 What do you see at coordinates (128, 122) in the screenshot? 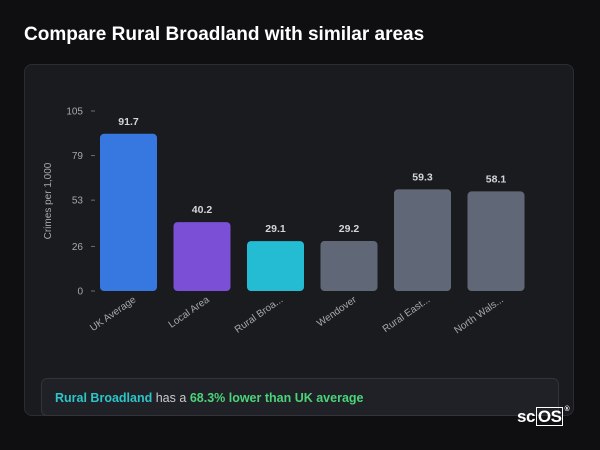
I see `bar-value-label: 91.7` at bounding box center [128, 122].